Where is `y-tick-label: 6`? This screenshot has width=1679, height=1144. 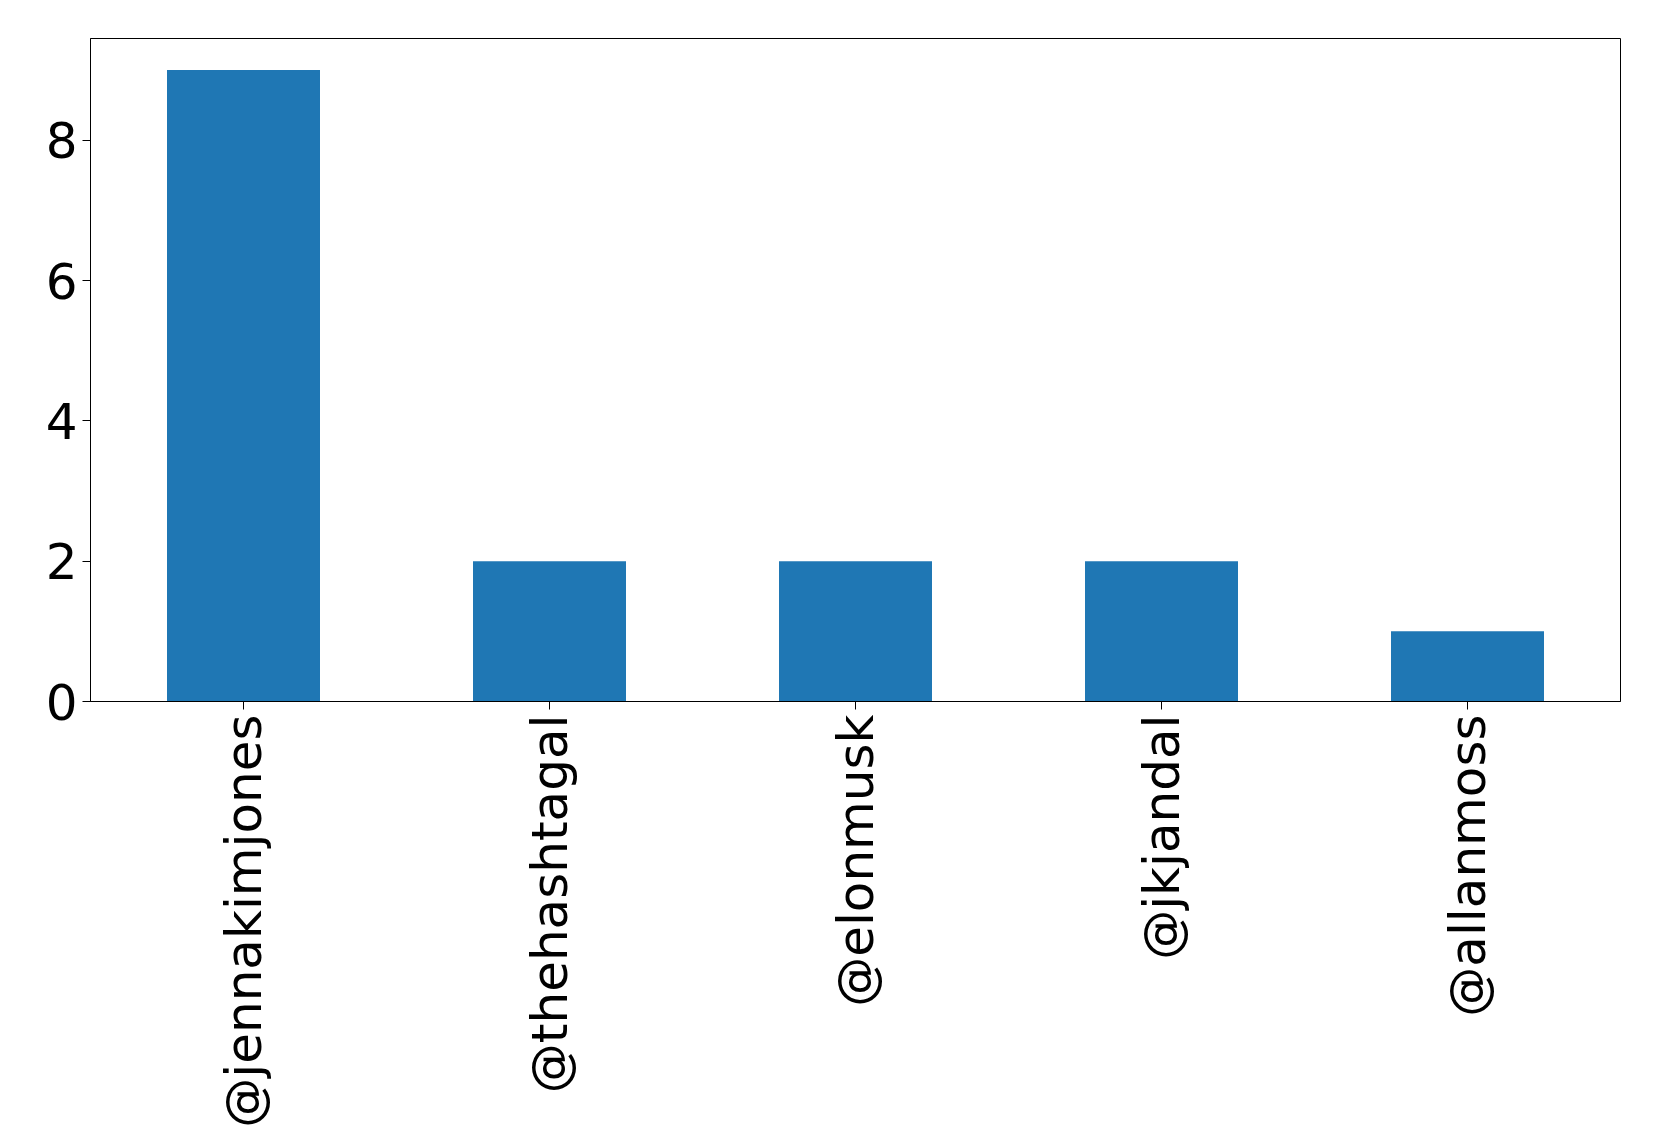 y-tick-label: 6 is located at coordinates (61, 281).